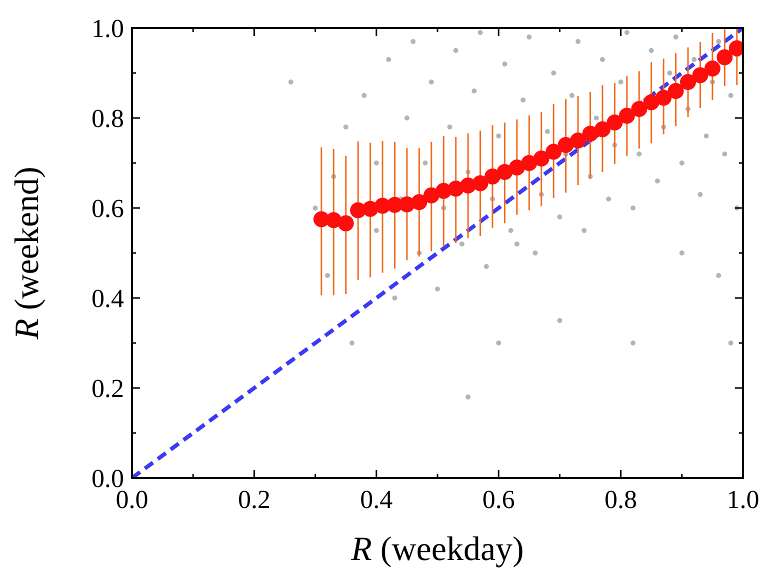 The height and width of the screenshot is (574, 771). What do you see at coordinates (108, 208) in the screenshot?
I see `y-tick-label: 0.6` at bounding box center [108, 208].